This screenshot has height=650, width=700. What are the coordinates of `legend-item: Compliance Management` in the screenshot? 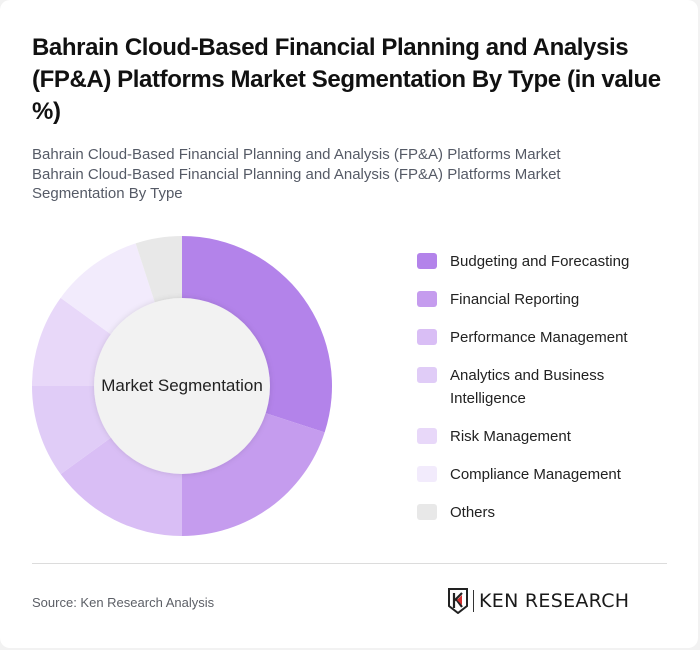 It's located at (537, 474).